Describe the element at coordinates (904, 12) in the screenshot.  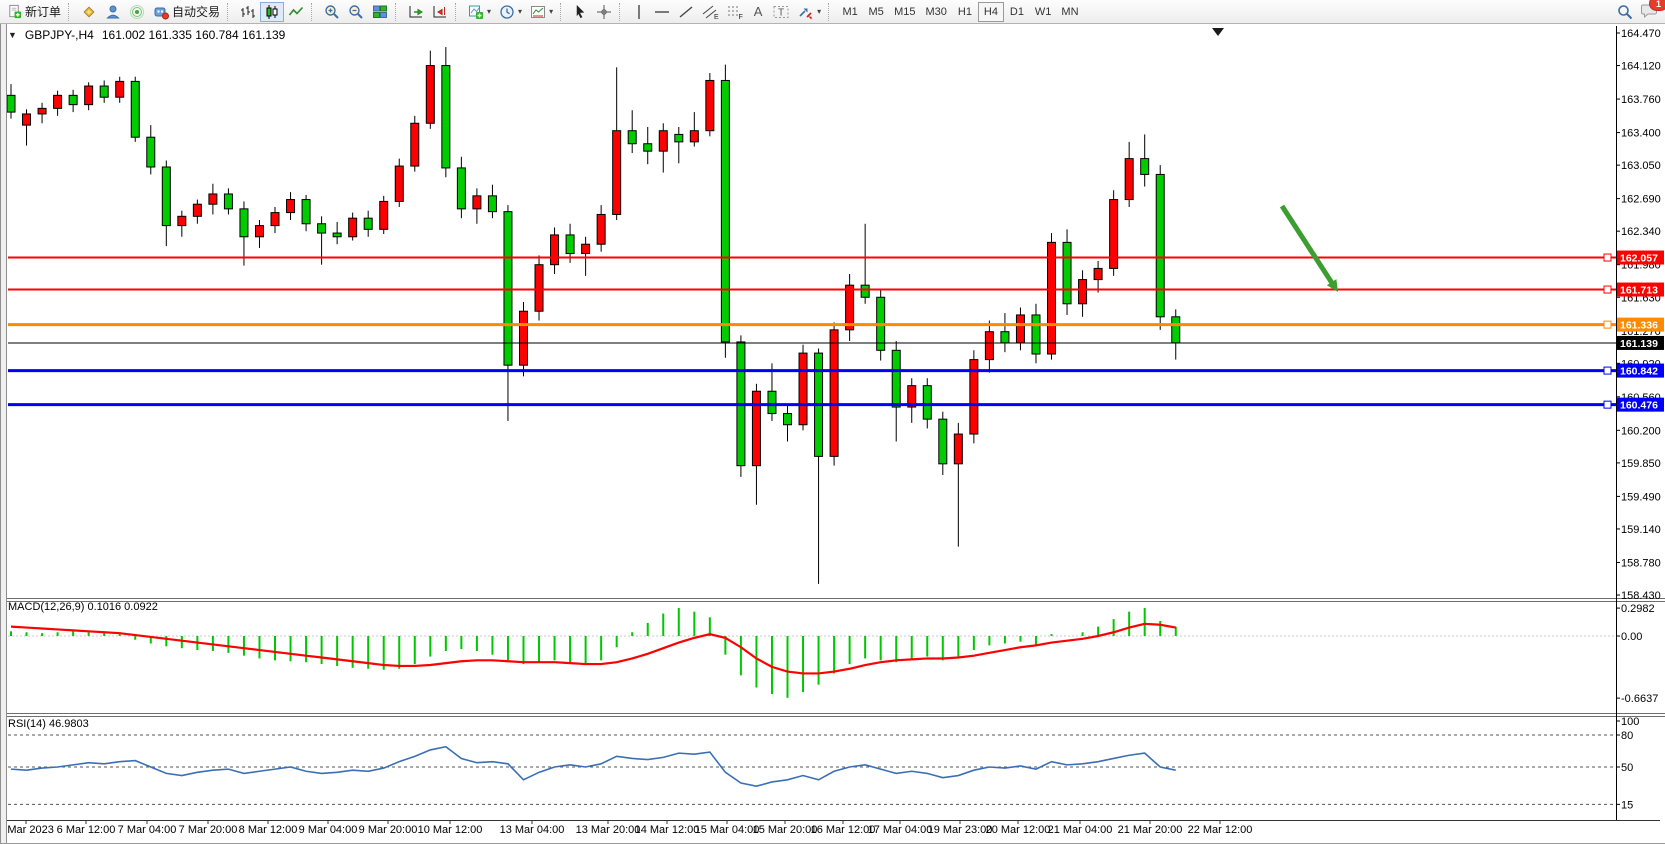
I see `timeframe-button-m15: M15` at that location.